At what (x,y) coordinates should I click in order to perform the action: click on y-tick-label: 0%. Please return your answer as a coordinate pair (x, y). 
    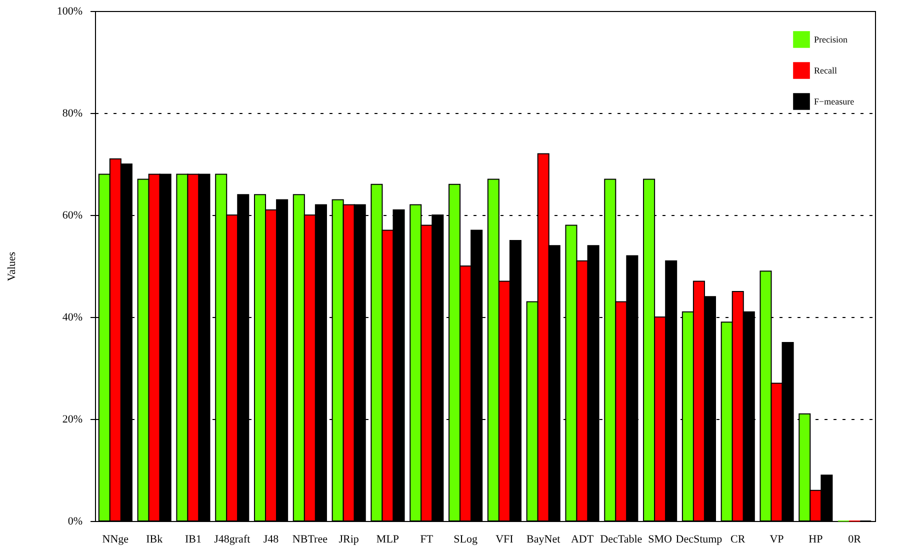
    Looking at the image, I should click on (75, 522).